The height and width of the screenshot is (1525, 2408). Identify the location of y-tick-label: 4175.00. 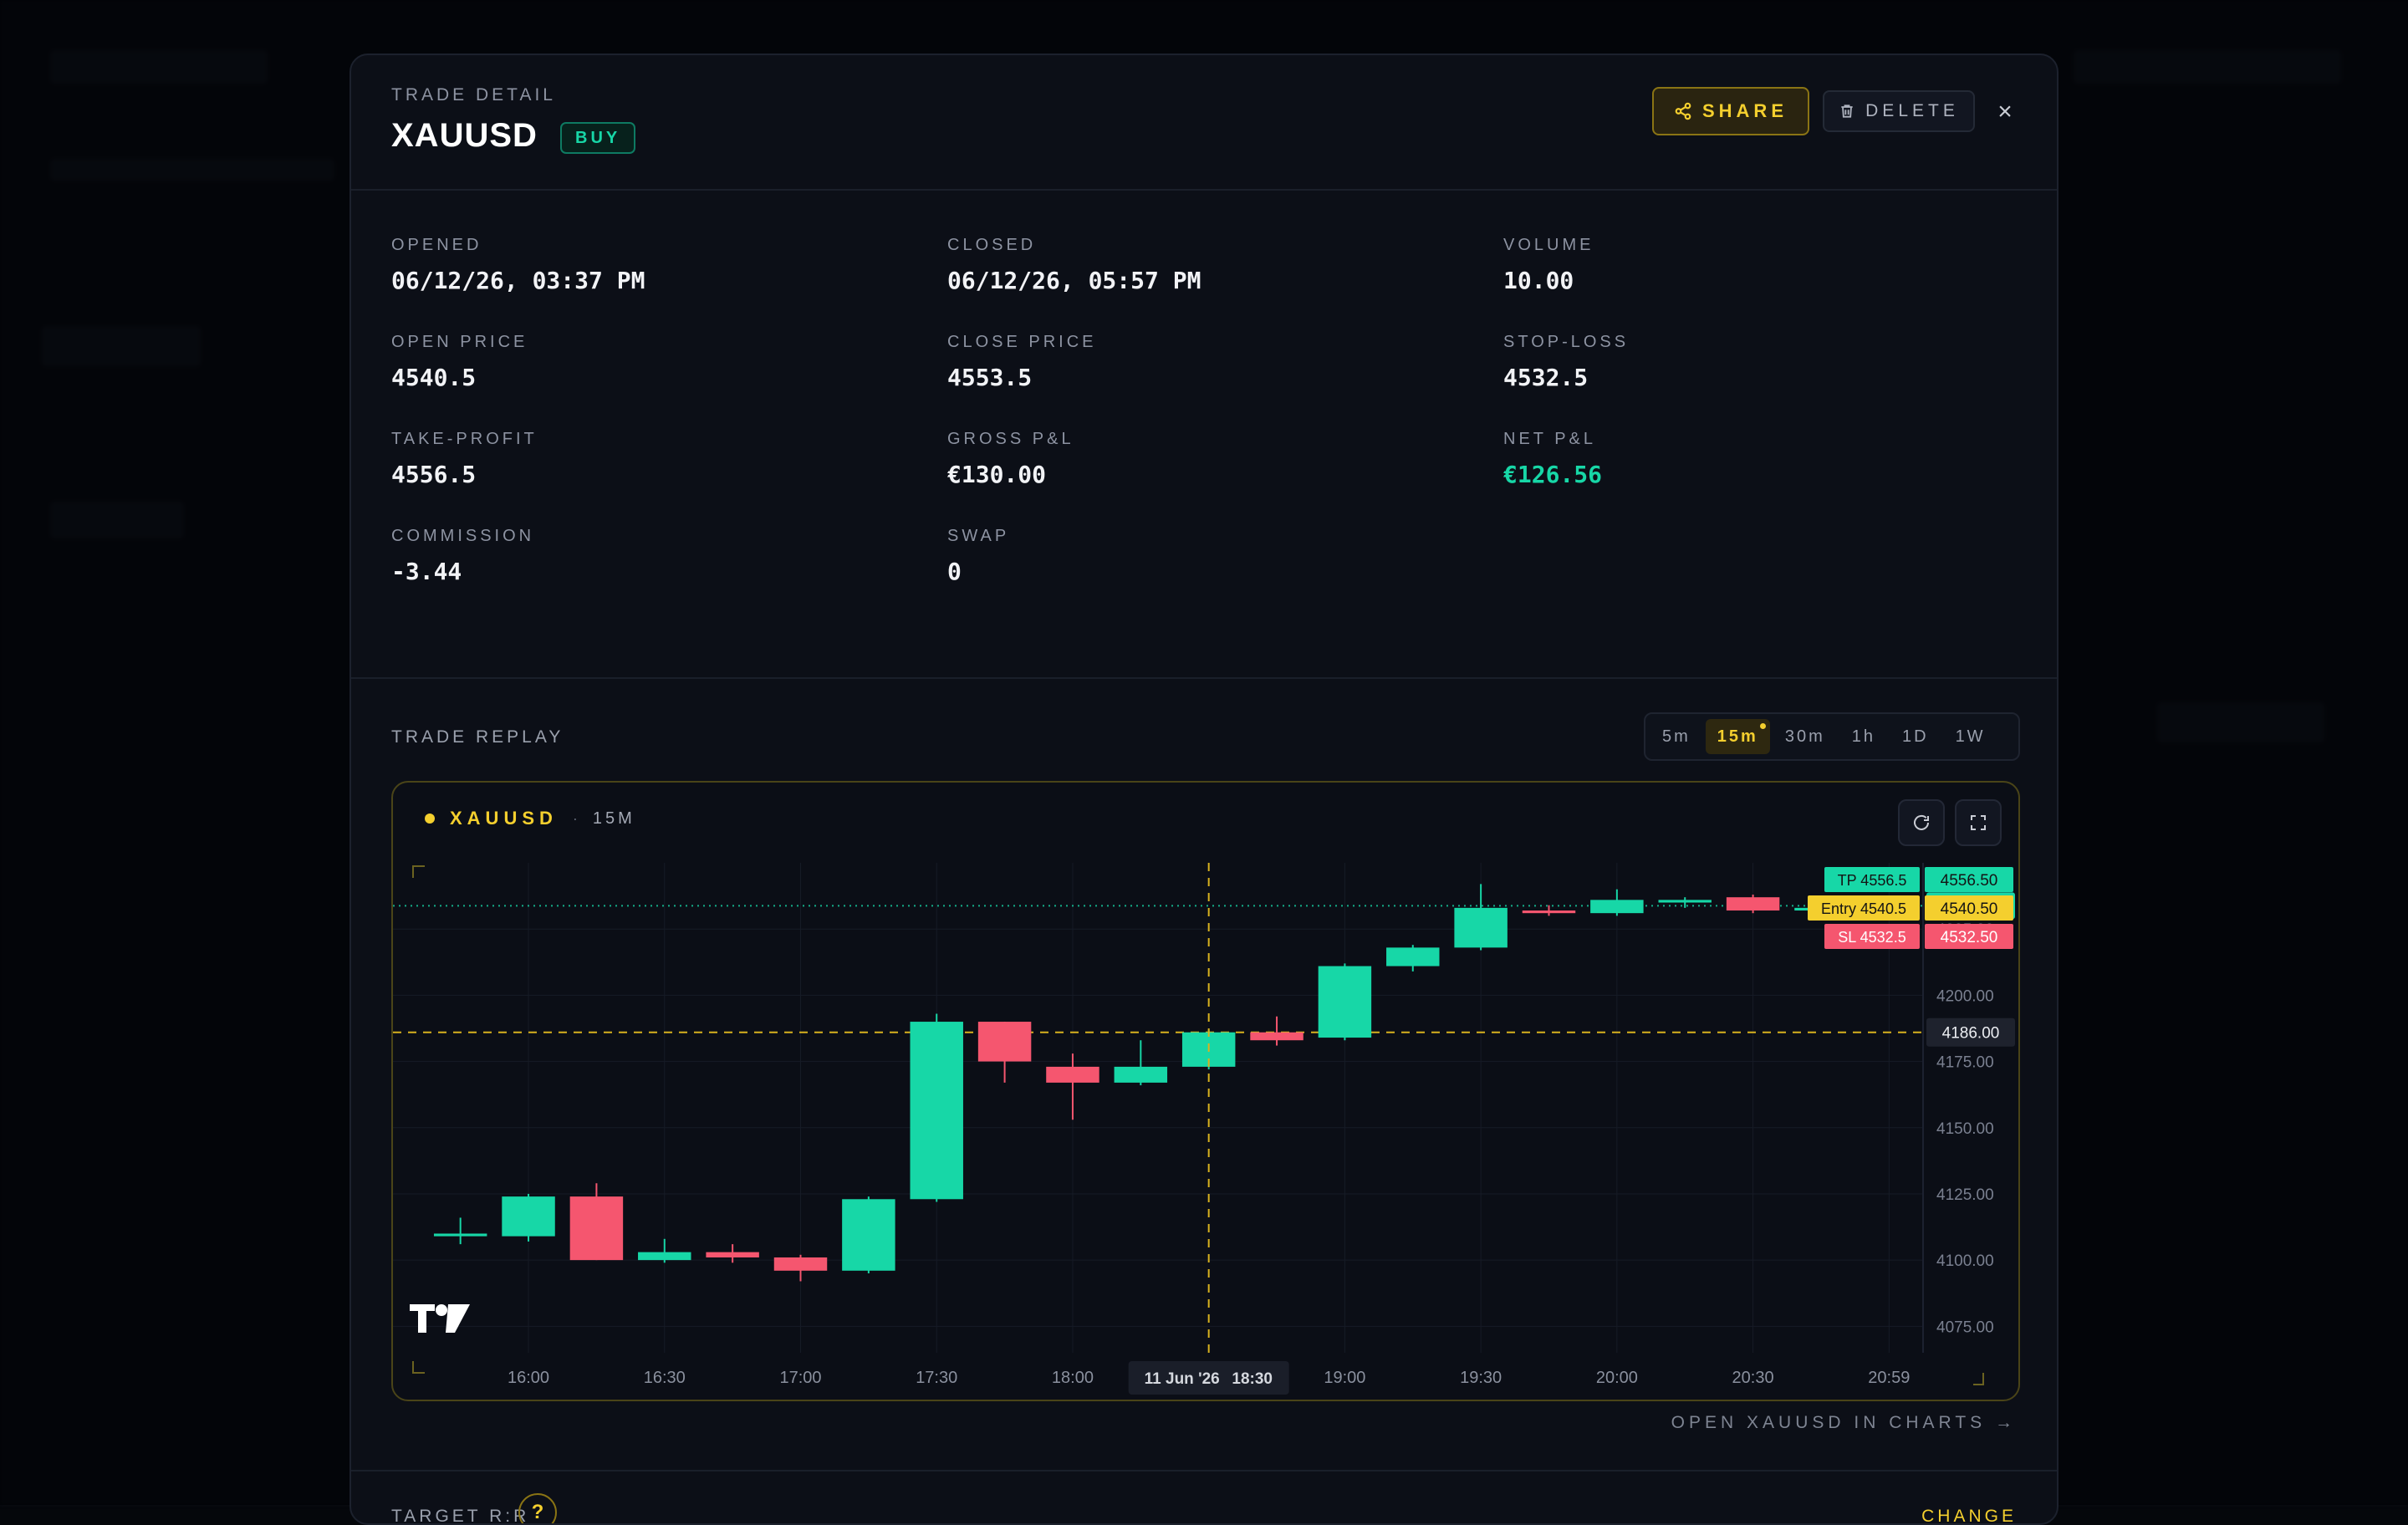
(1965, 1063).